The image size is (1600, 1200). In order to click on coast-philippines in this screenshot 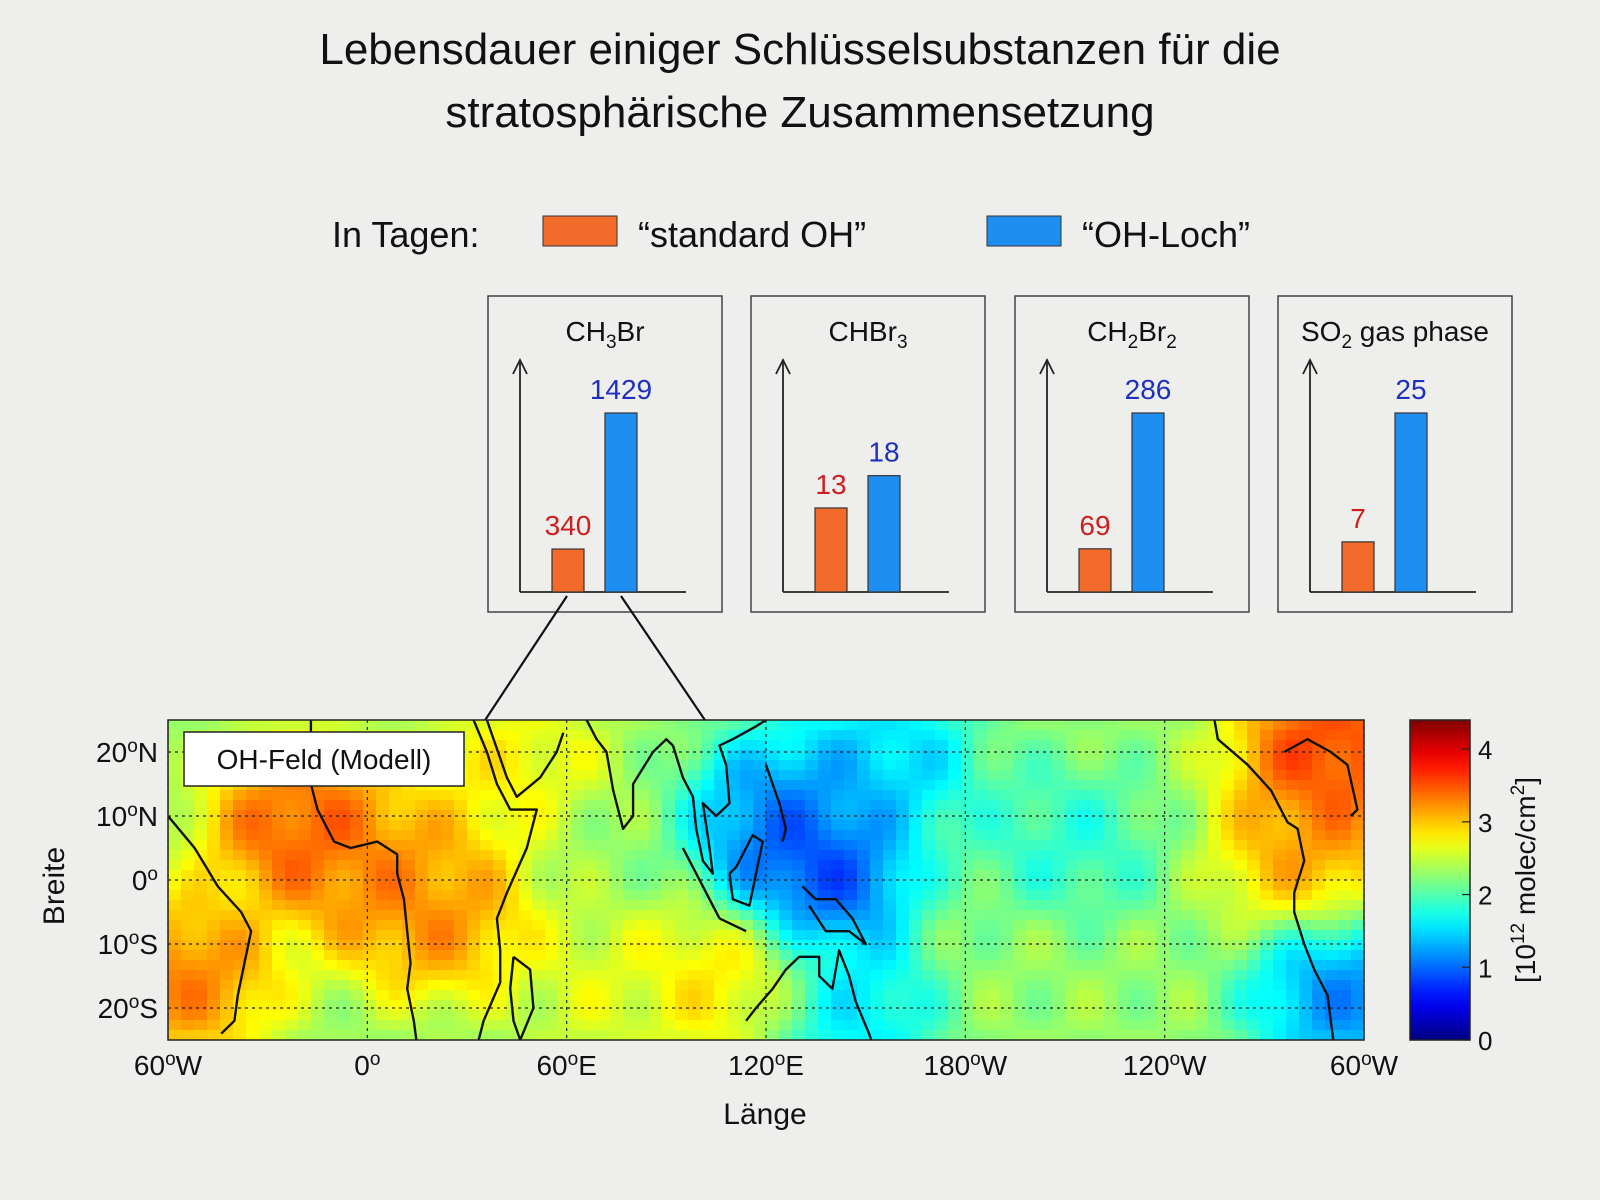, I will do `click(776, 803)`.